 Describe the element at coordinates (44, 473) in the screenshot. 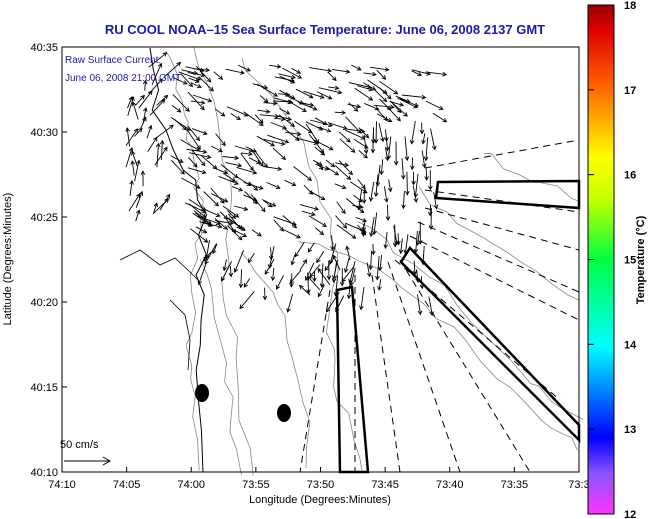

I see `y-tick-label: 40:10` at that location.